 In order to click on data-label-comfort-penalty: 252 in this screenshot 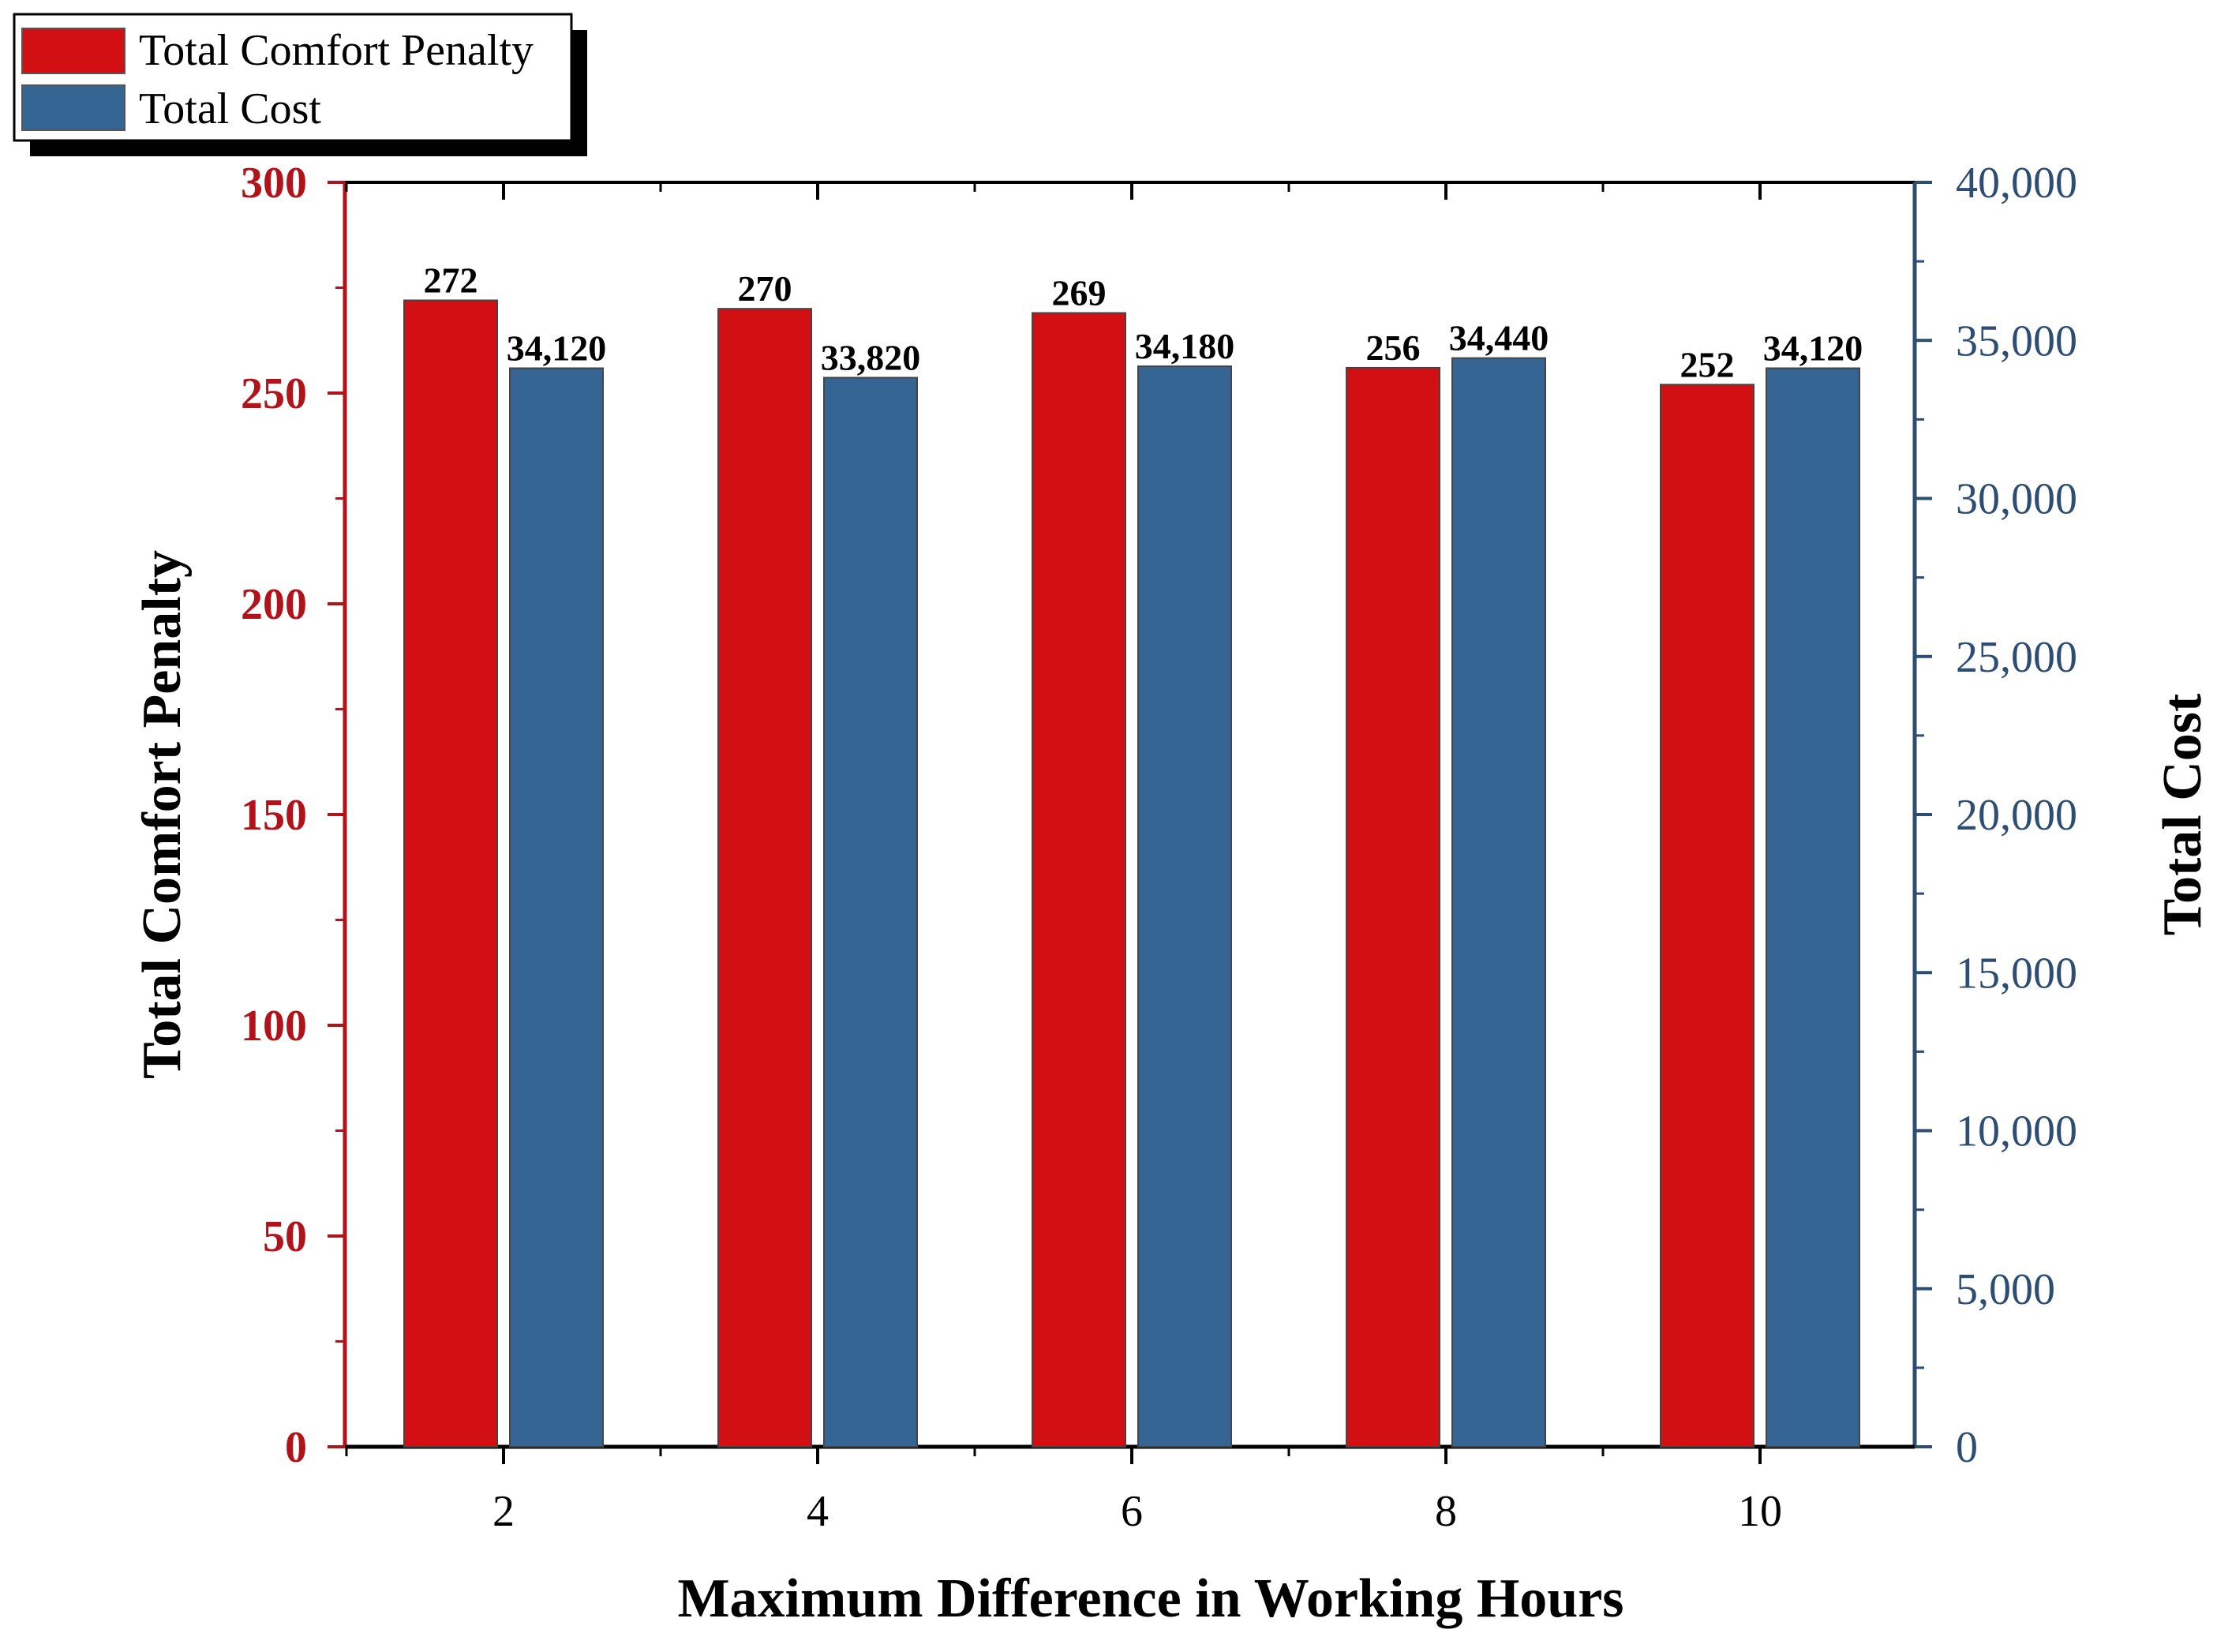, I will do `click(1707, 364)`.